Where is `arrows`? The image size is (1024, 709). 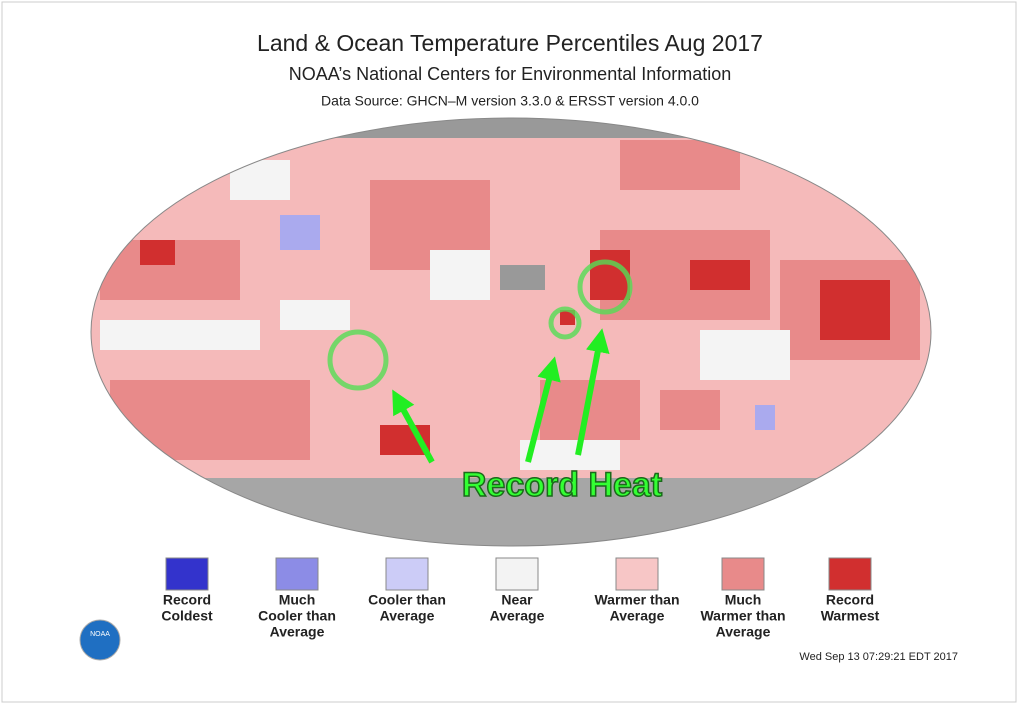
arrows is located at coordinates (501, 396).